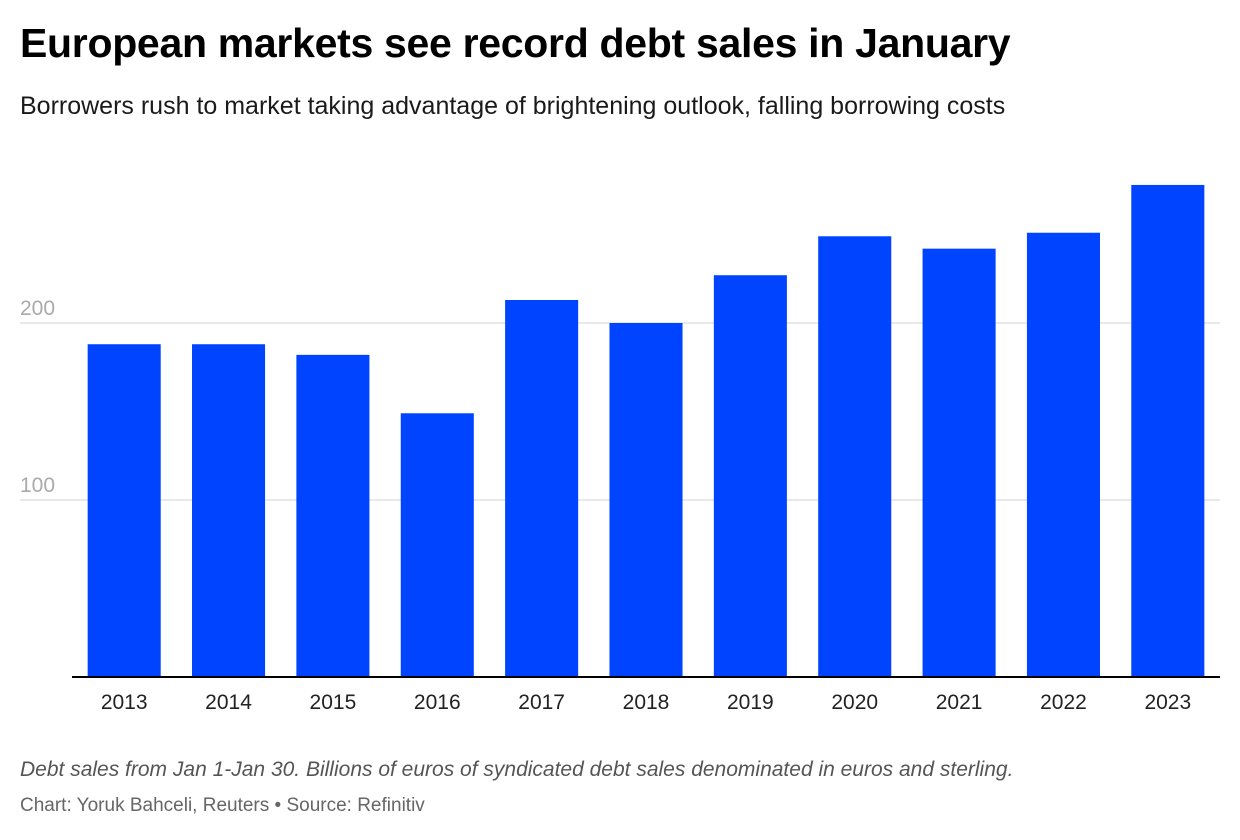 This screenshot has height=840, width=1240. What do you see at coordinates (37, 485) in the screenshot?
I see `y-tick-label-100: 100` at bounding box center [37, 485].